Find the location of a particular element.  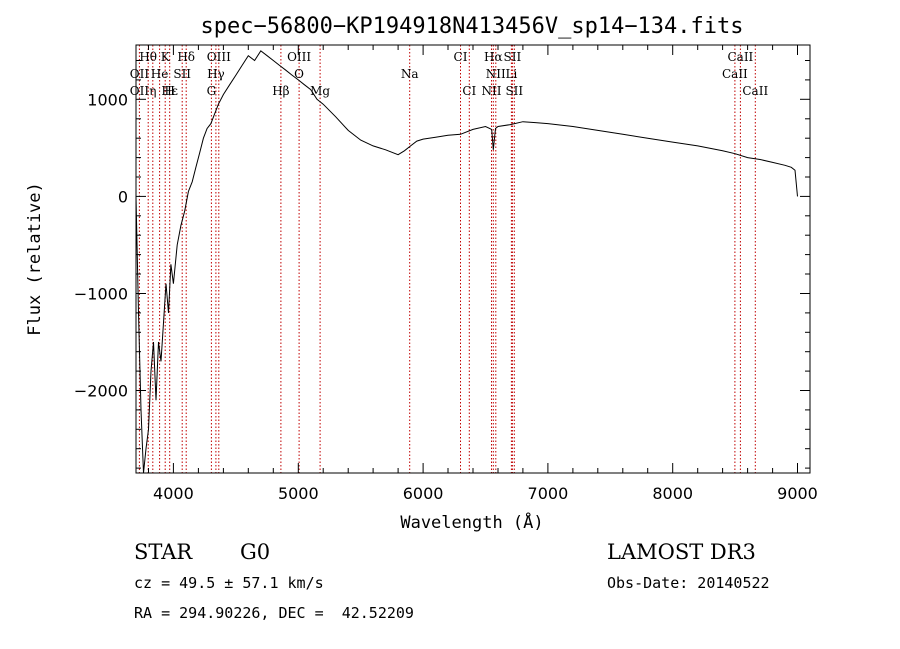

line-label: Hβ is located at coordinates (280, 91).